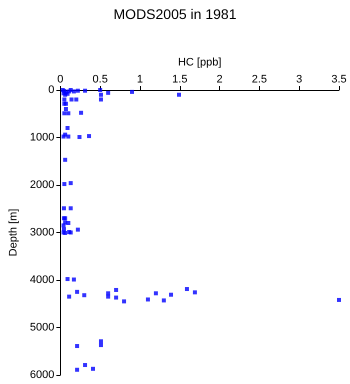  I want to click on x-tick-label: 0.5, so click(100, 80).